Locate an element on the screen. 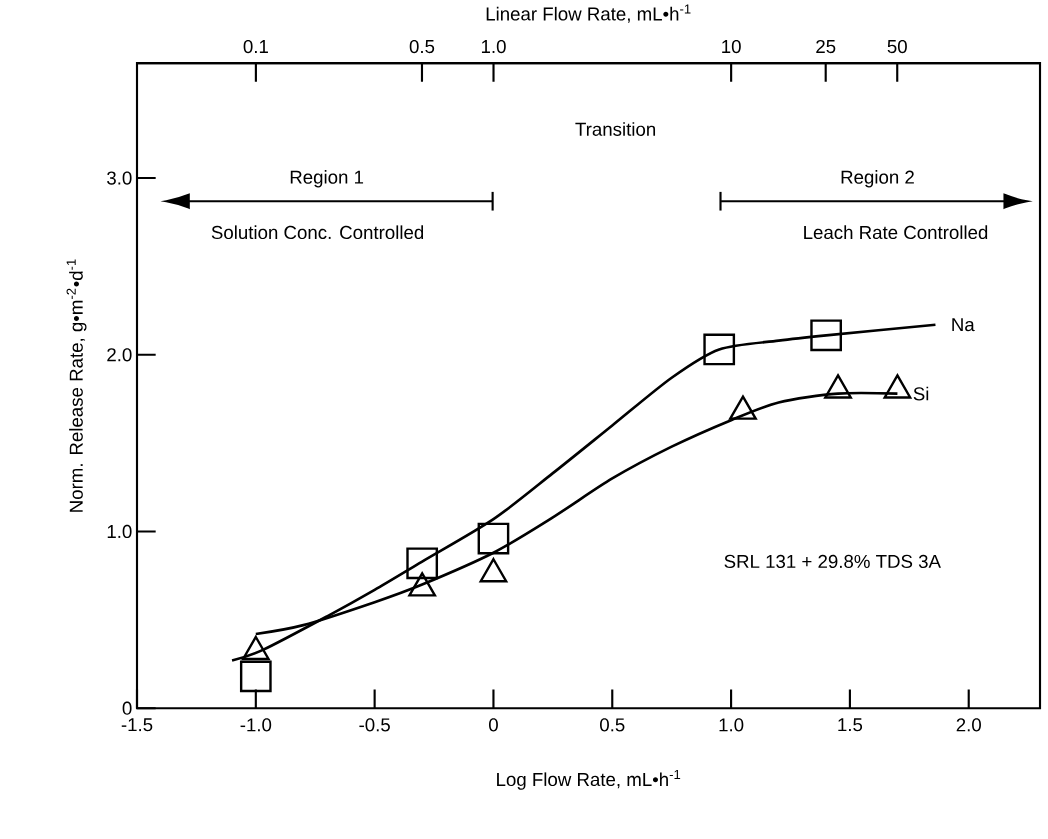 The height and width of the screenshot is (839, 1048). x2-tick-label: 0.5 is located at coordinates (422, 46).